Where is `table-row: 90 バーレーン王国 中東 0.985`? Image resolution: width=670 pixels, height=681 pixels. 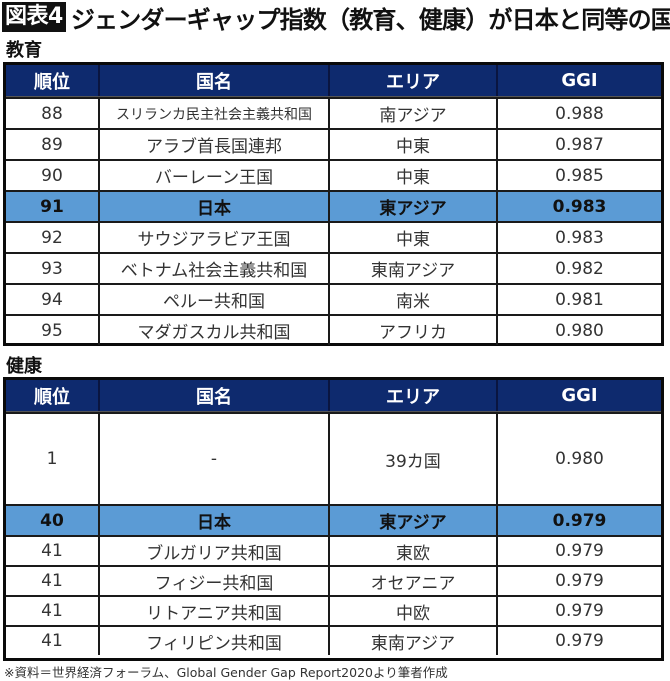
table-row: 90 バーレーン王国 中東 0.985 is located at coordinates (333, 174).